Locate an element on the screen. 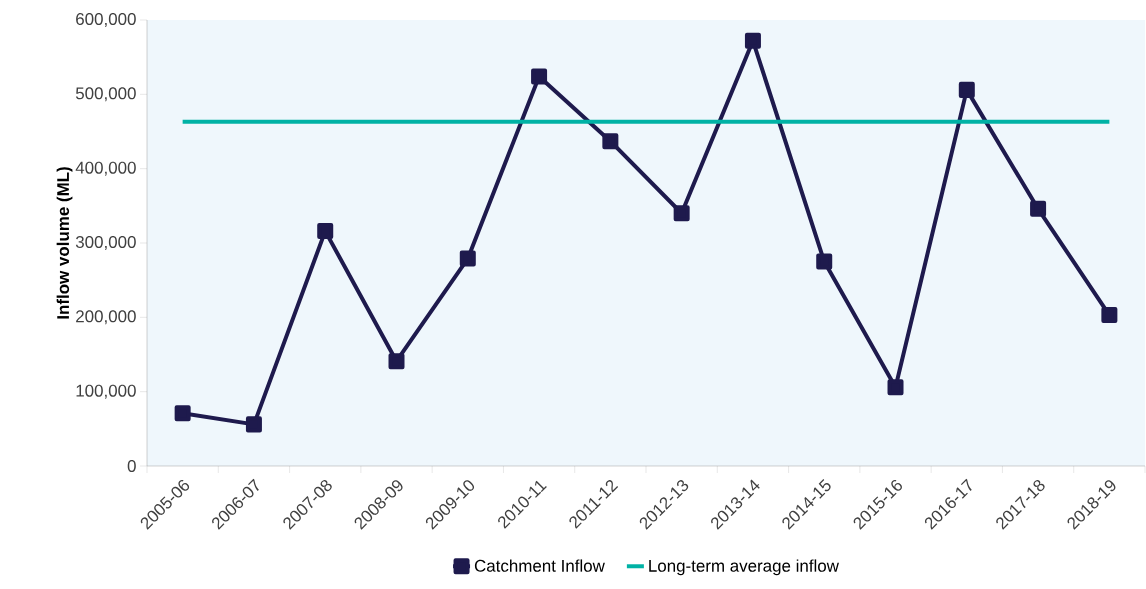 The width and height of the screenshot is (1146, 589). y-axis-title: Inflow volume (ML) is located at coordinates (64, 243).